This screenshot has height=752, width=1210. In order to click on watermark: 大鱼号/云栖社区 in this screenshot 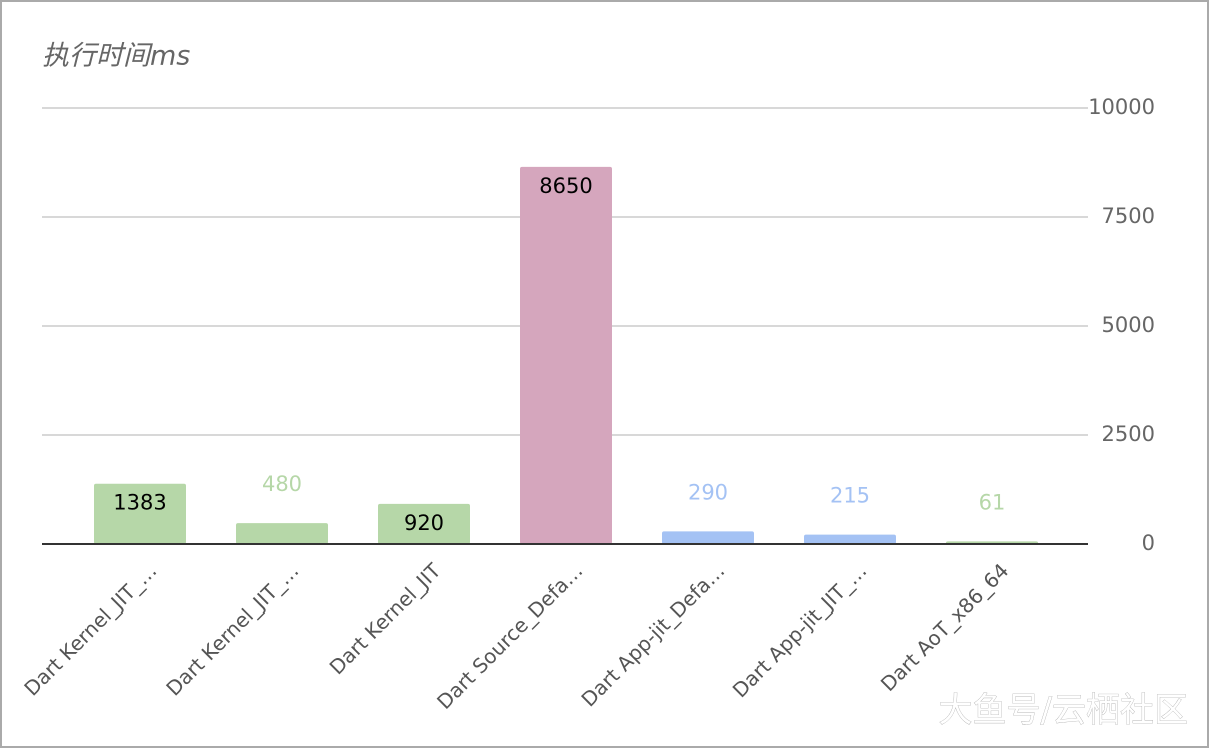, I will do `click(1063, 711)`.